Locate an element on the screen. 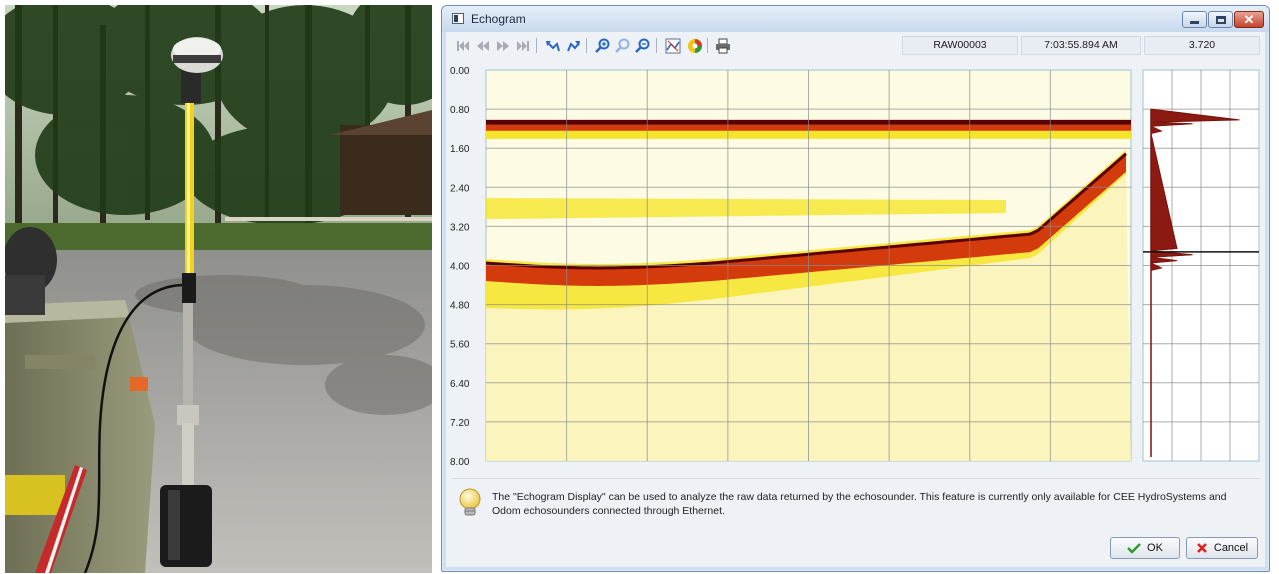 This screenshot has height=574, width=1279. y-tick-label: 7.20 is located at coordinates (460, 423).